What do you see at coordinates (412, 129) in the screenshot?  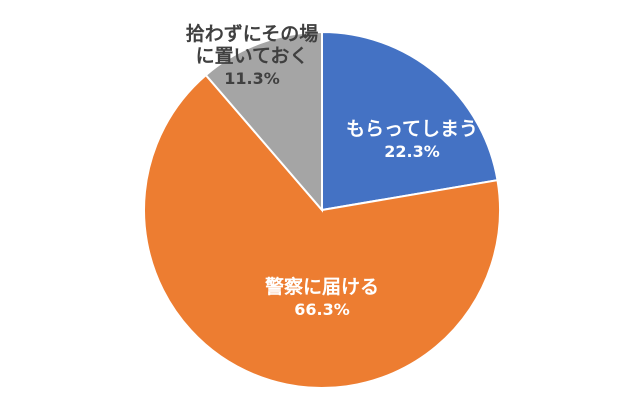 I see `slice-label: もらってしまう` at bounding box center [412, 129].